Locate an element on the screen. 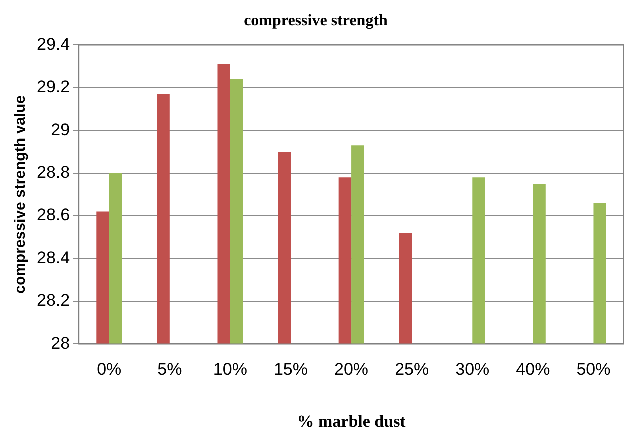 This screenshot has height=441, width=636. y-tick-label: 29.2 is located at coordinates (53, 87).